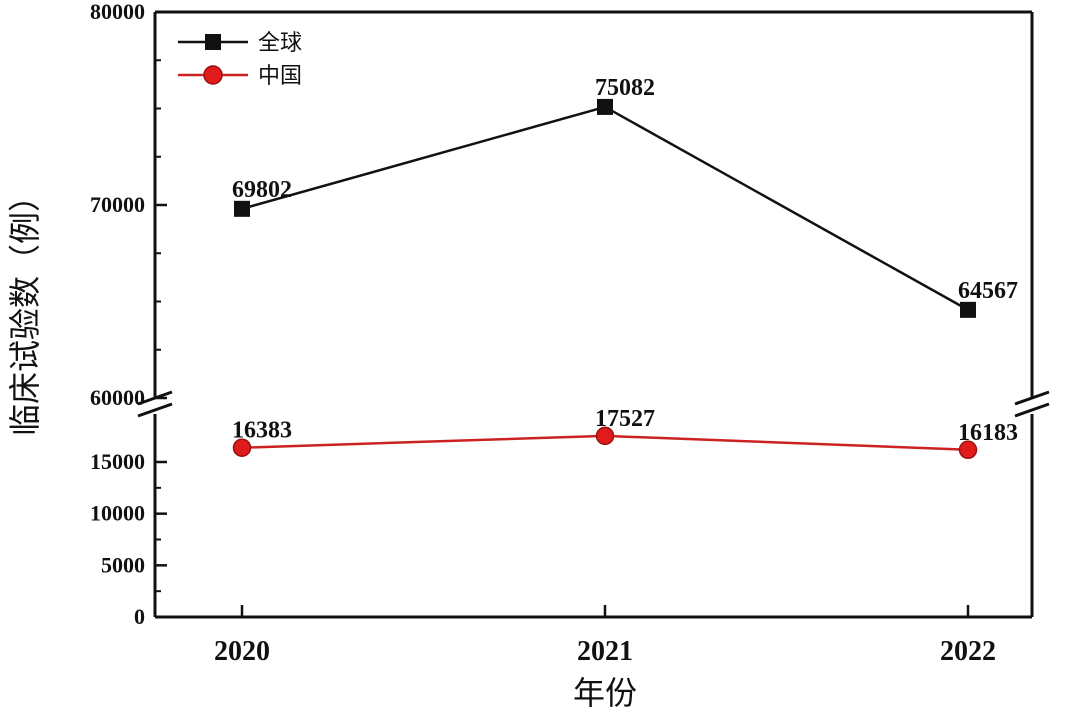 Image resolution: width=1080 pixels, height=714 pixels. Describe the element at coordinates (117, 397) in the screenshot. I see `y-tick-label: 60000` at that location.